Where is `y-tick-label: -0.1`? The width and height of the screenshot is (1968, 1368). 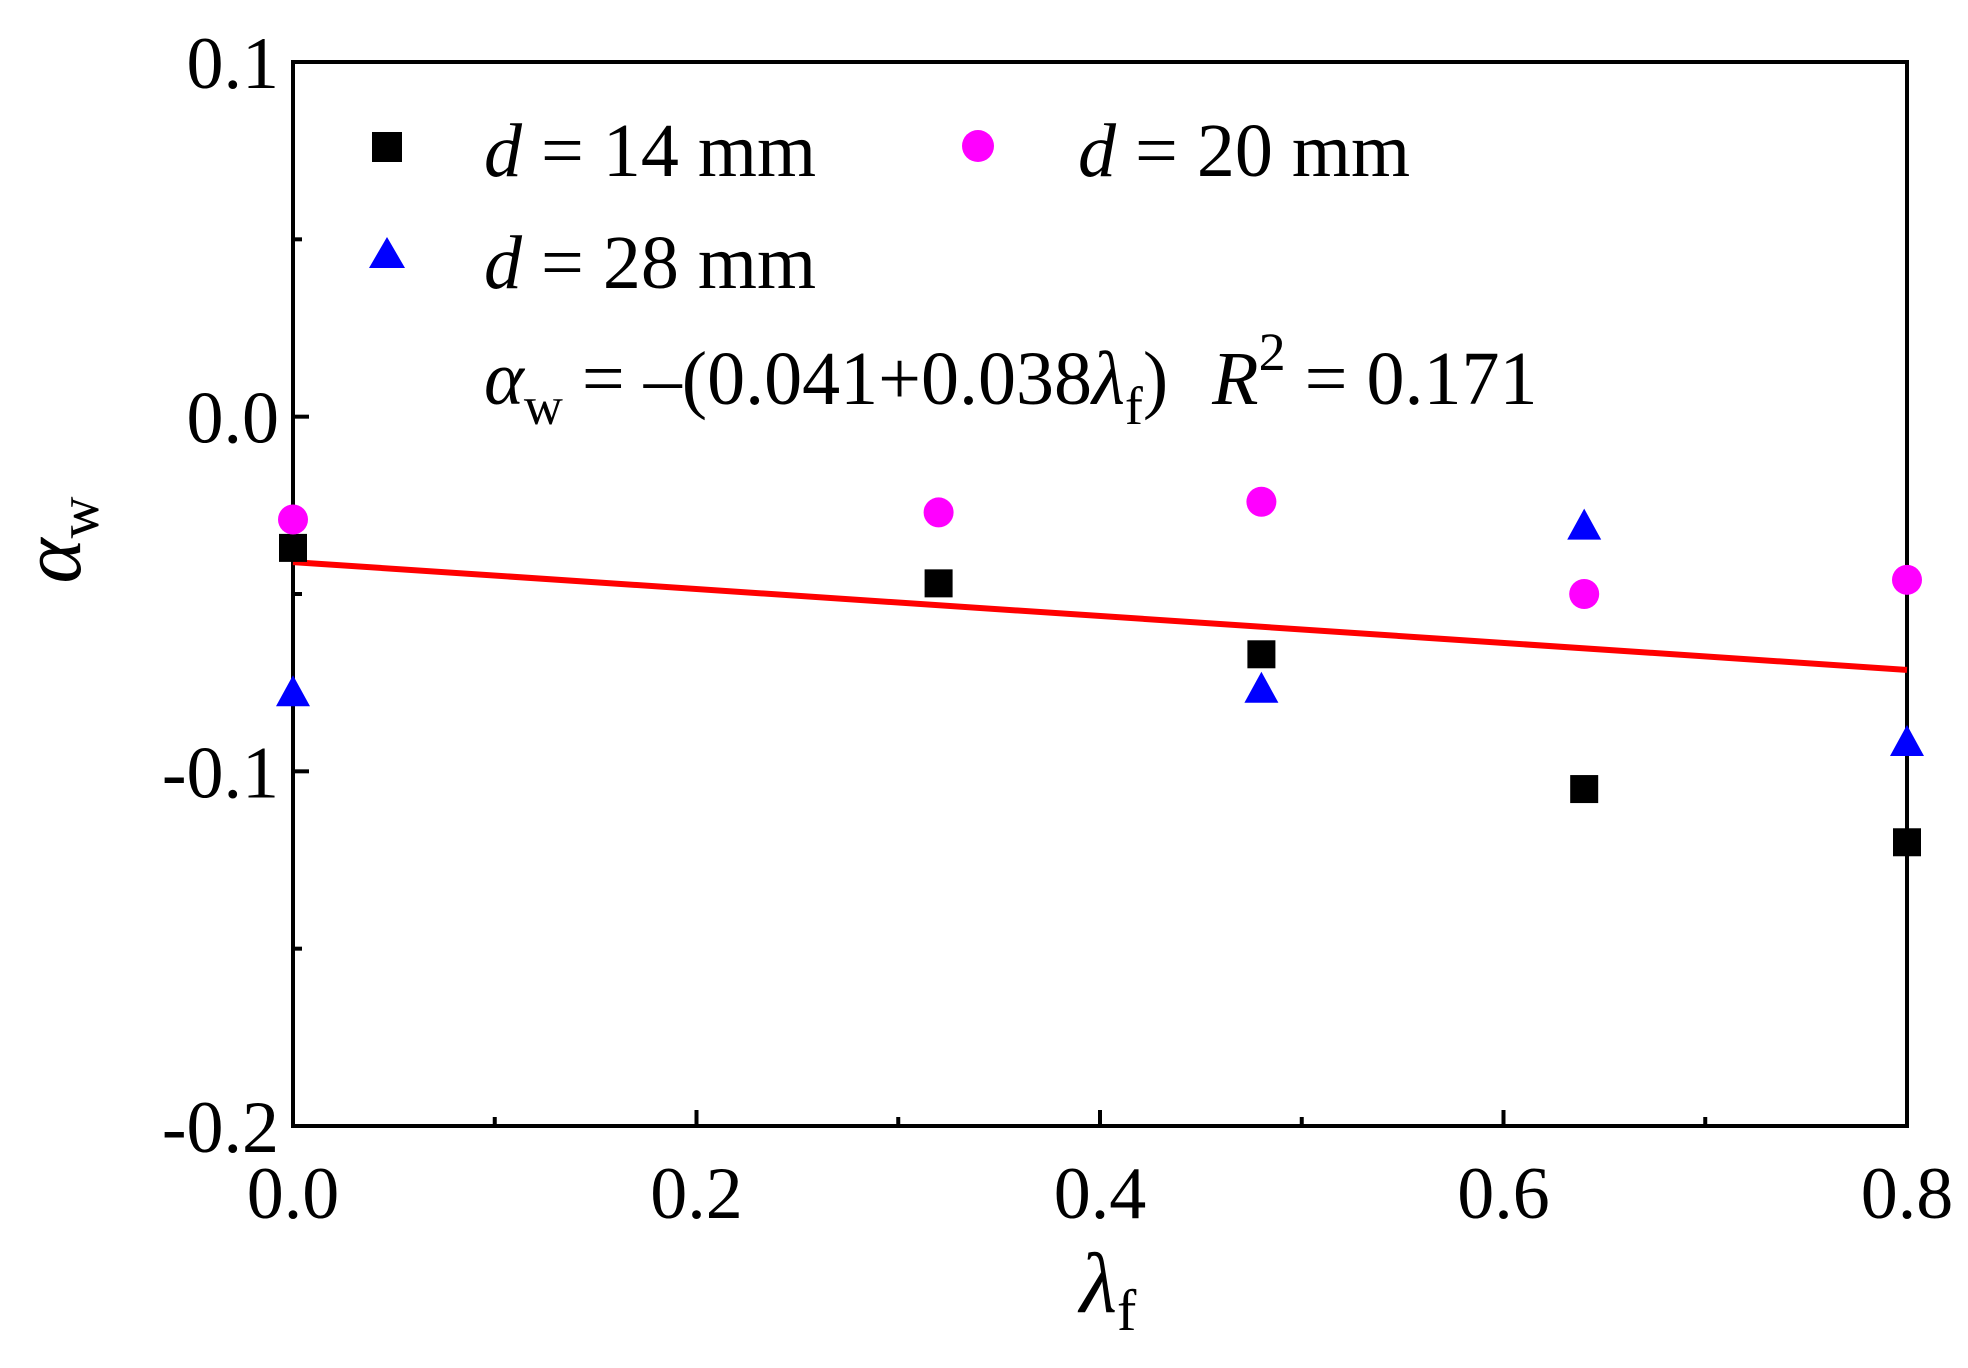
y-tick-label: -0.1 is located at coordinates (220, 773).